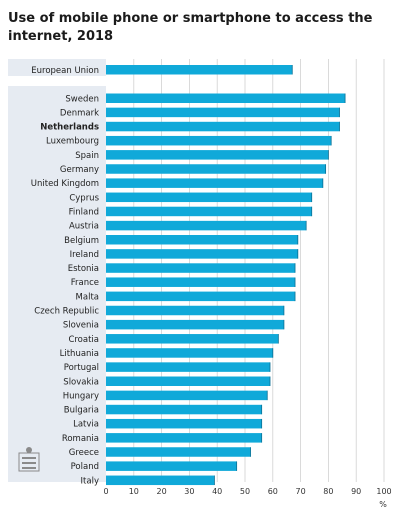  I want to click on category-label: Czech Republic, so click(66, 312).